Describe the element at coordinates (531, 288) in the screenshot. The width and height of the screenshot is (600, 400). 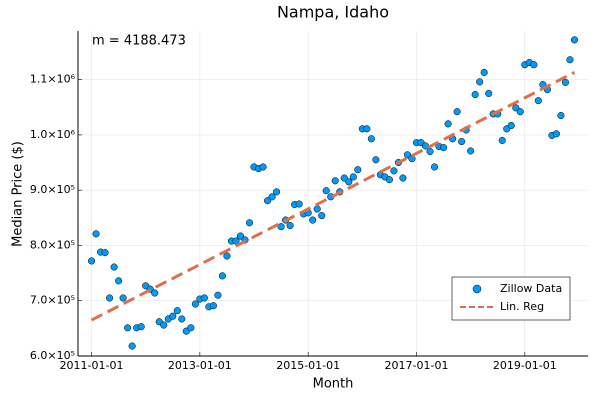
I see `legend-label: Zillow Data` at that location.